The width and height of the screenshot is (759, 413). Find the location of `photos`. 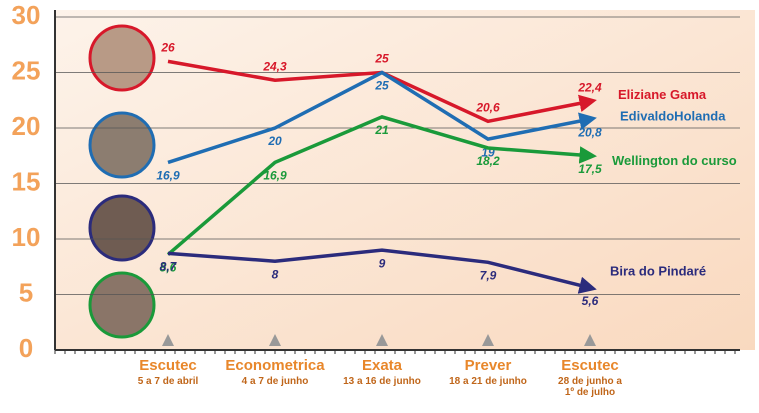

photos is located at coordinates (122, 181).